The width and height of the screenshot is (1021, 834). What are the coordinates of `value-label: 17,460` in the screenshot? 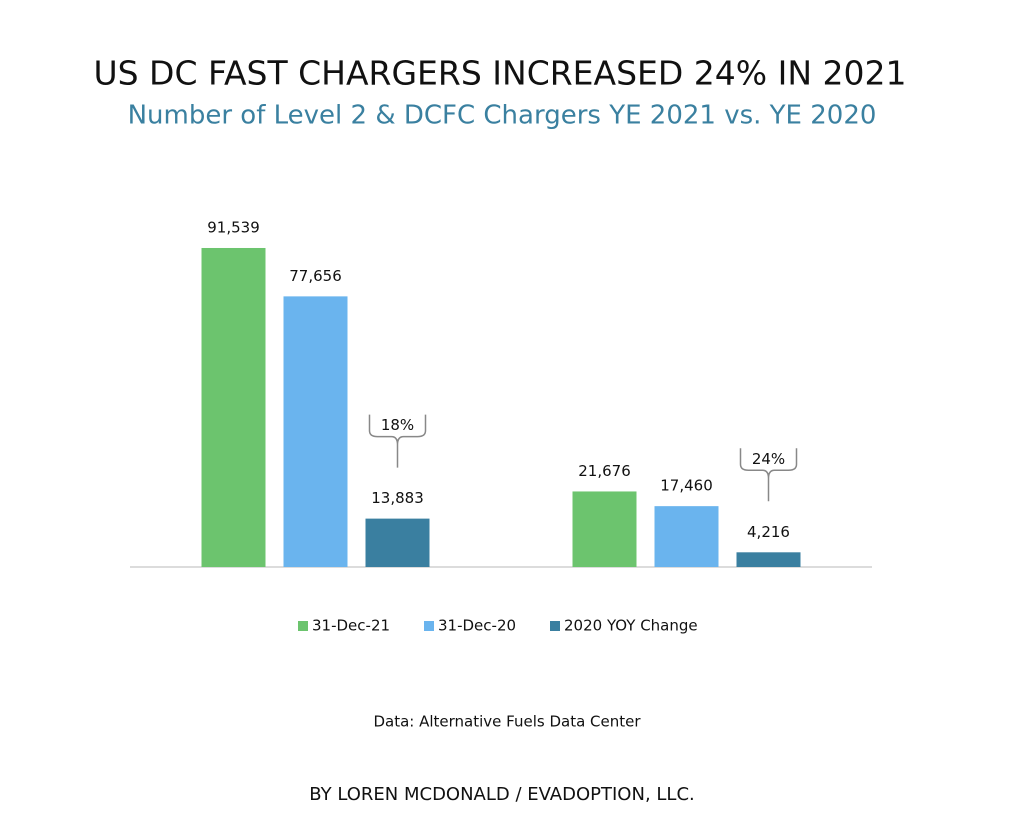 It's located at (686, 486).